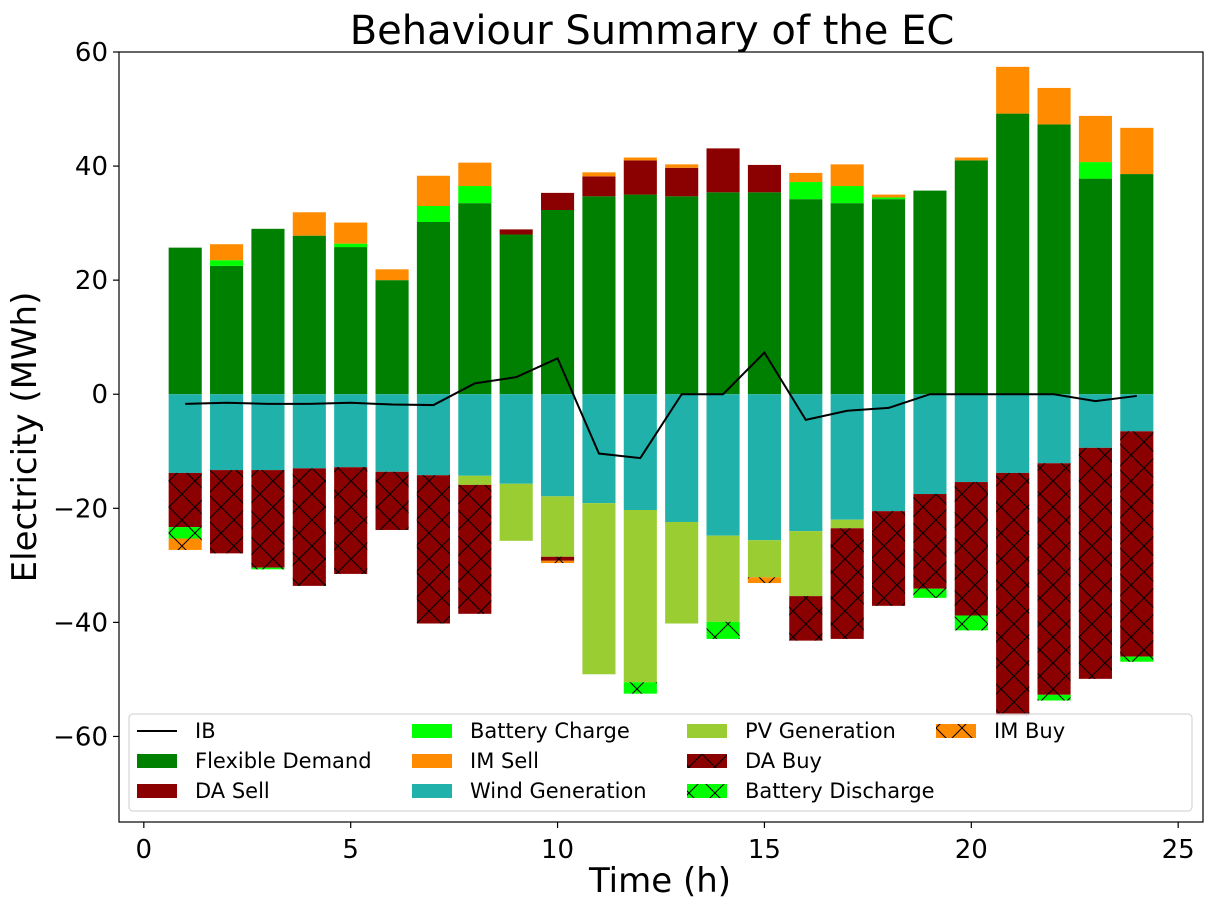 The height and width of the screenshot is (909, 1212). What do you see at coordinates (504, 761) in the screenshot?
I see `legend-label-im-sell: IM Sell` at bounding box center [504, 761].